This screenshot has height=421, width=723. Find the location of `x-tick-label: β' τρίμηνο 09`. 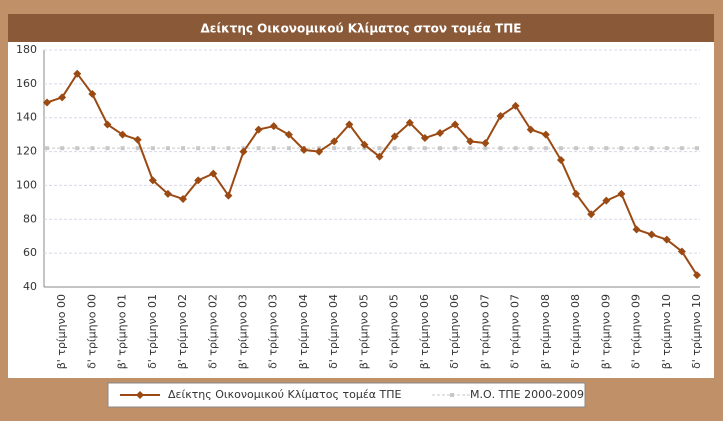

x-tick-label: β' τρίμηνο 09 is located at coordinates (605, 331).